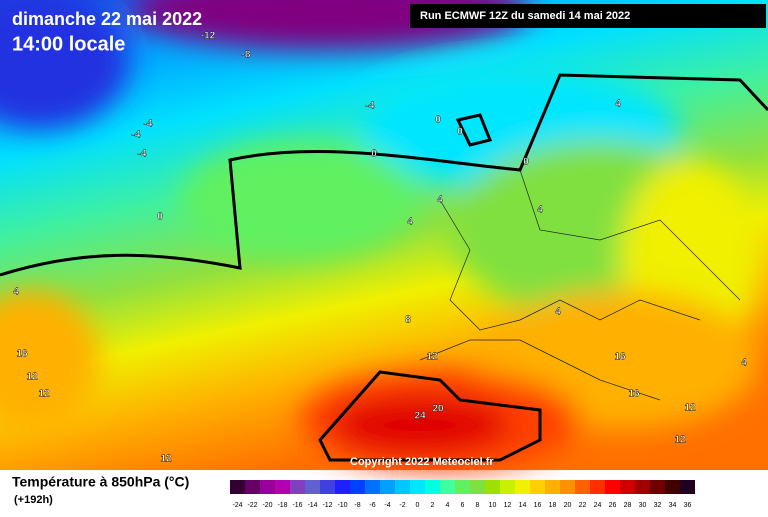 The height and width of the screenshot is (517, 768). Describe the element at coordinates (372, 505) in the screenshot. I see `legend-tick-label: -6` at that location.